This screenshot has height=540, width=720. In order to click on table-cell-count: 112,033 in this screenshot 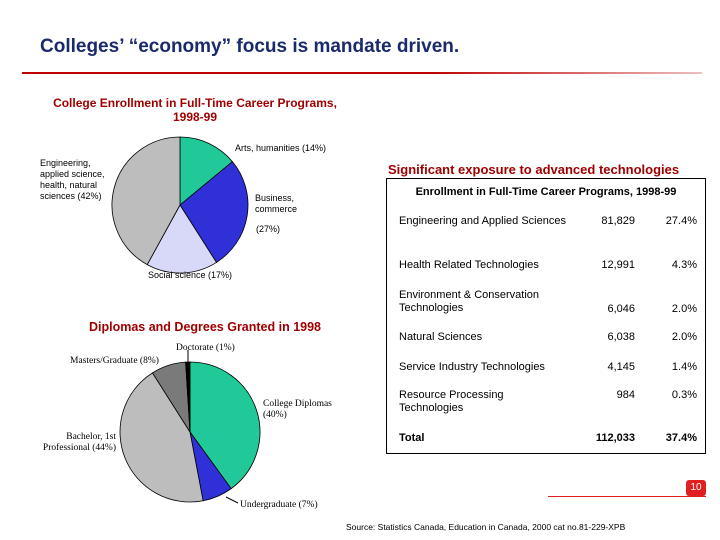, I will do `click(615, 438)`.